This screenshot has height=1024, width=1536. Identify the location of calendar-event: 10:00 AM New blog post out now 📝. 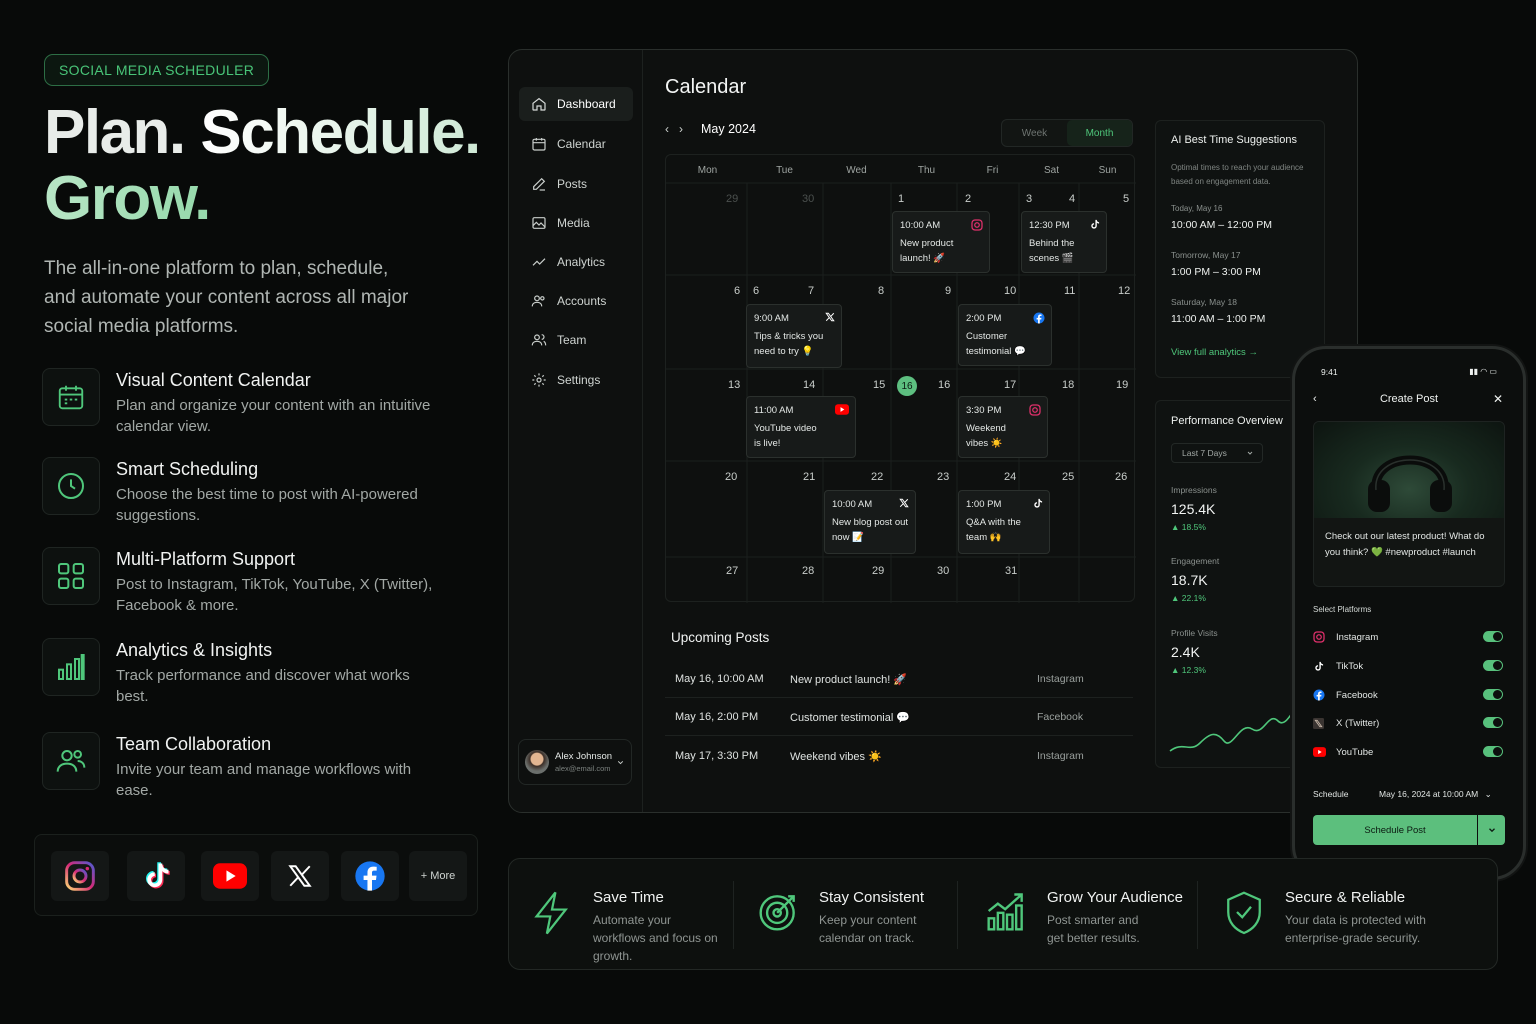
(870, 522).